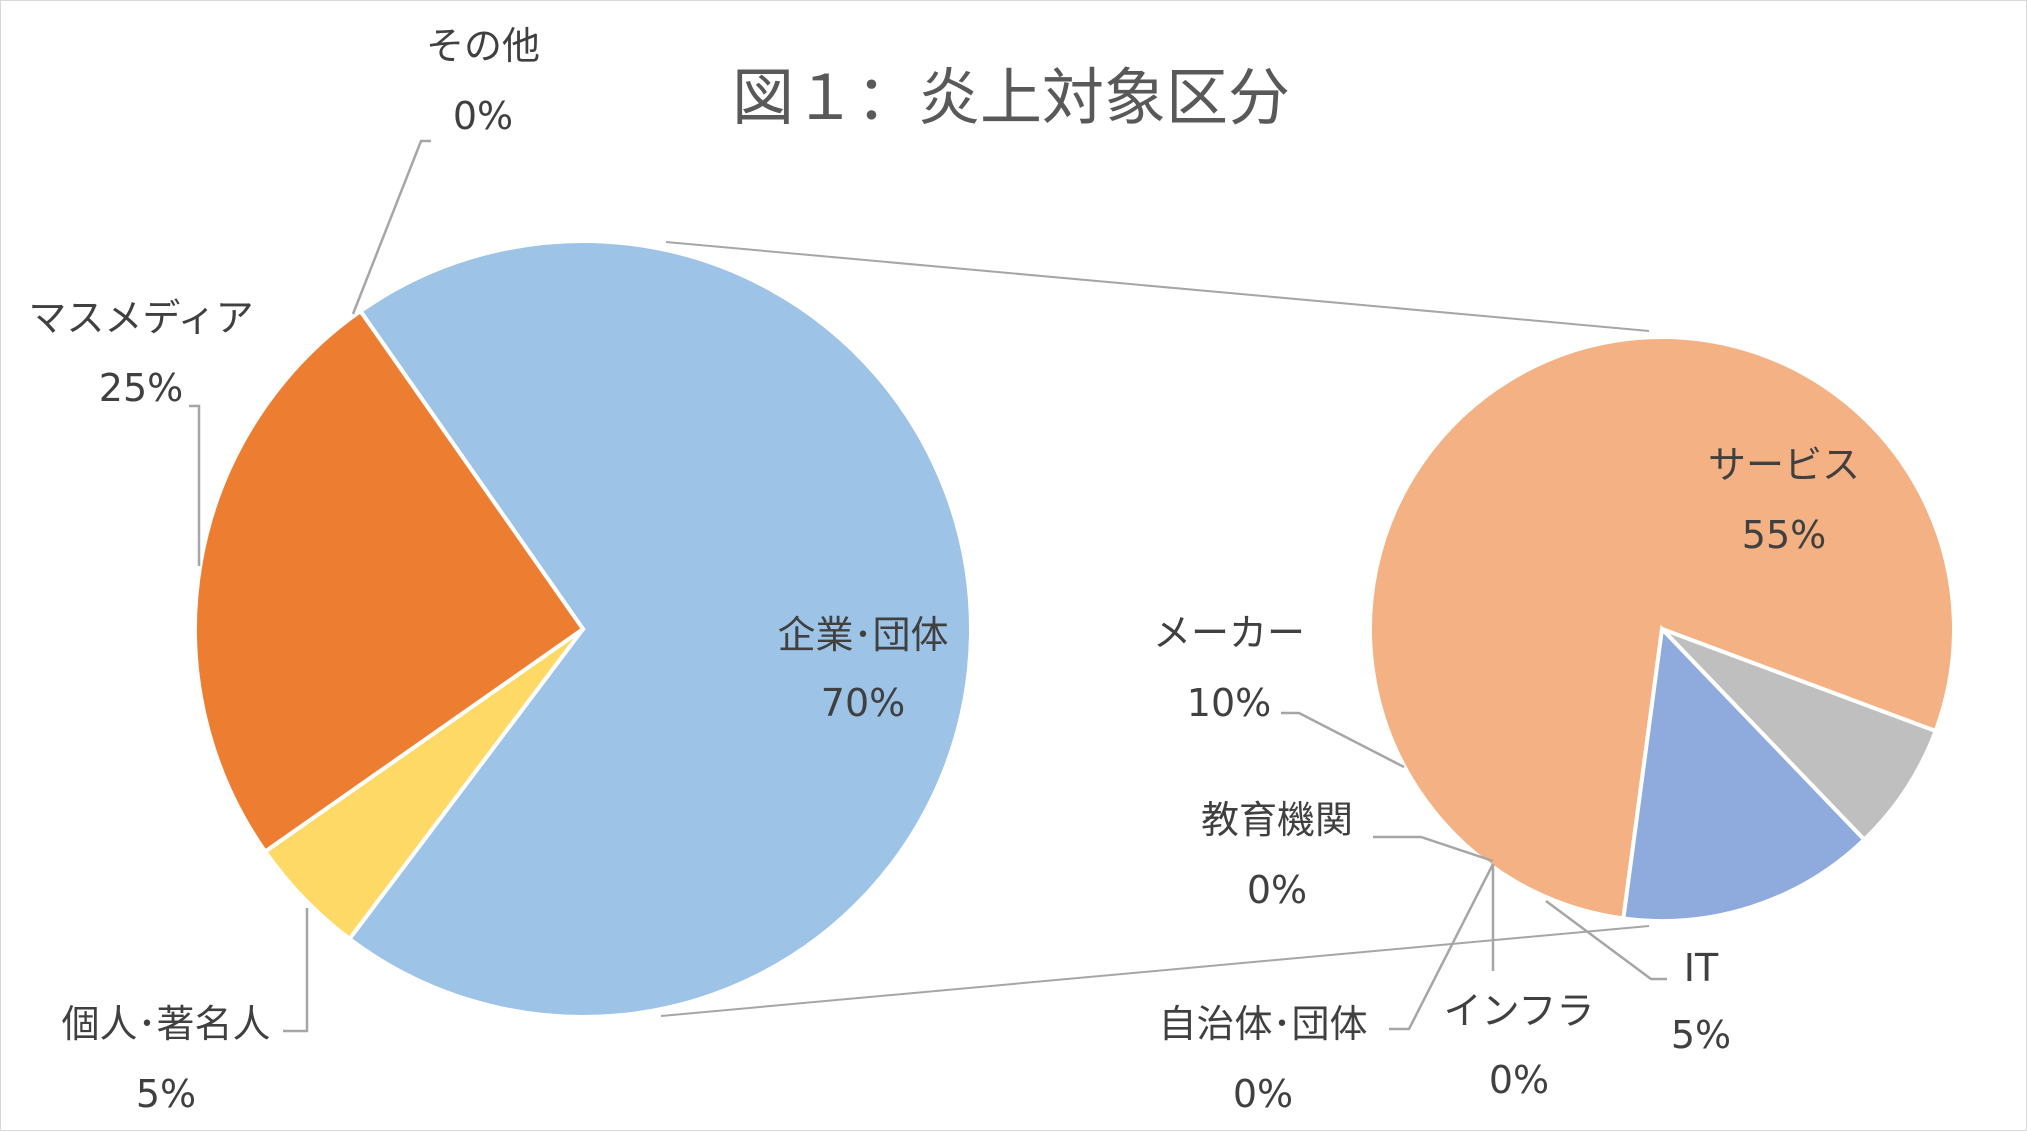 The image size is (2027, 1132). I want to click on label-it-name: IT, so click(1701, 968).